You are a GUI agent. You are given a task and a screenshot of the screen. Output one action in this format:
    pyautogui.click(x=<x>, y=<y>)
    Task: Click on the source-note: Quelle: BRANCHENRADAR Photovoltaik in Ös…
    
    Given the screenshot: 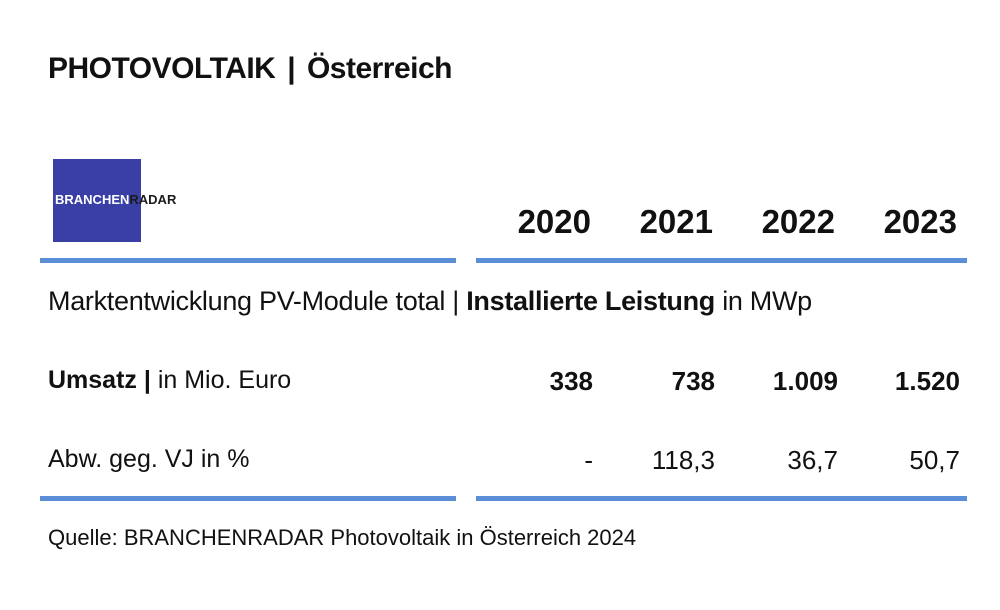 What is the action you would take?
    pyautogui.click(x=342, y=537)
    